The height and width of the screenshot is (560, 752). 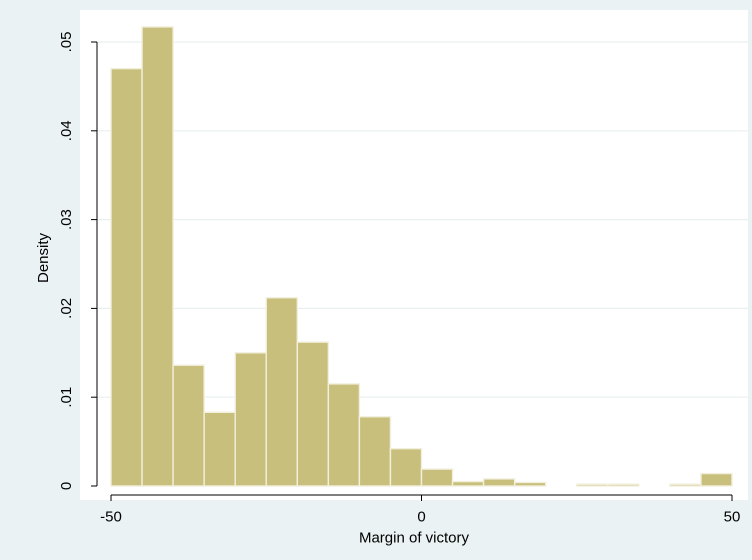 I want to click on y-tick-label-1: .01, so click(x=66, y=397).